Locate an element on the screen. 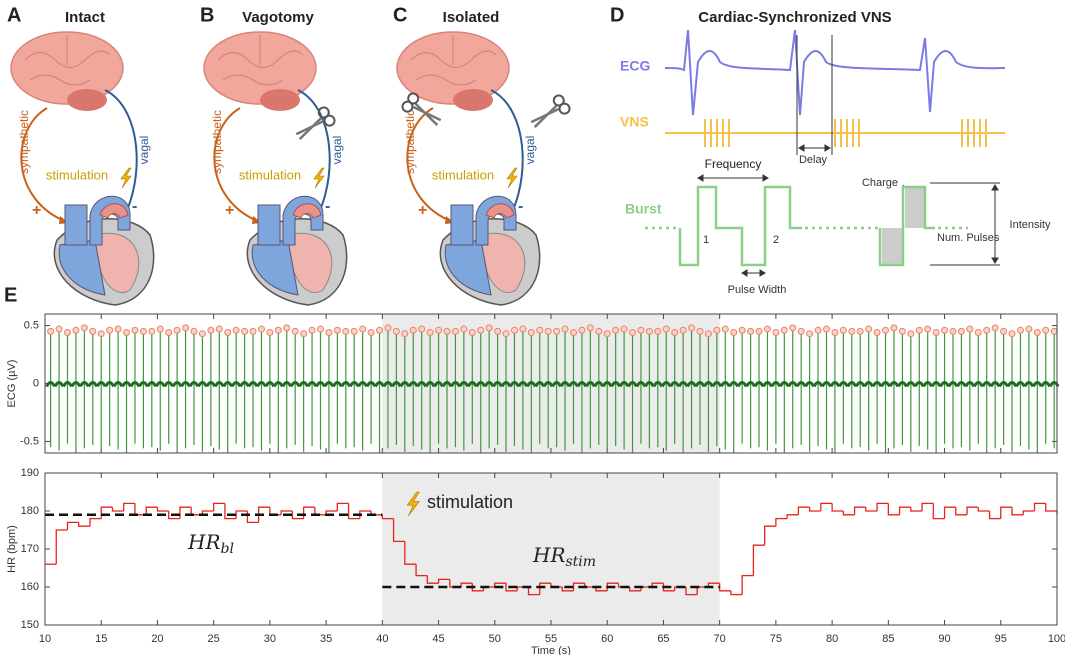 The height and width of the screenshot is (655, 1065). y-tick-label: 190 is located at coordinates (30, 473).